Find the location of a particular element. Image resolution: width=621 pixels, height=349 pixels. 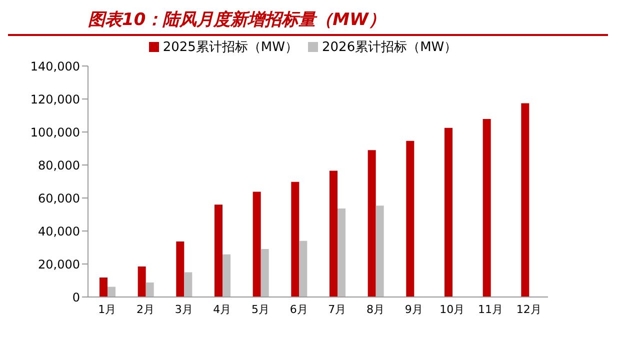

x-tick-label: 2月 is located at coordinates (145, 309).